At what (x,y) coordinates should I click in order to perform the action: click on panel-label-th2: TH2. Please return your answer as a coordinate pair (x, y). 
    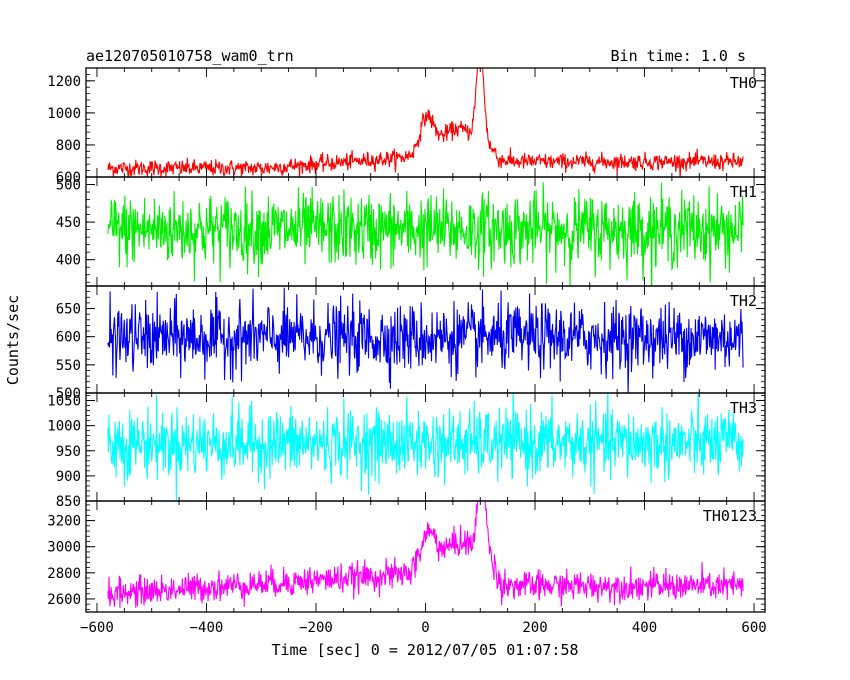
    Looking at the image, I should click on (743, 301).